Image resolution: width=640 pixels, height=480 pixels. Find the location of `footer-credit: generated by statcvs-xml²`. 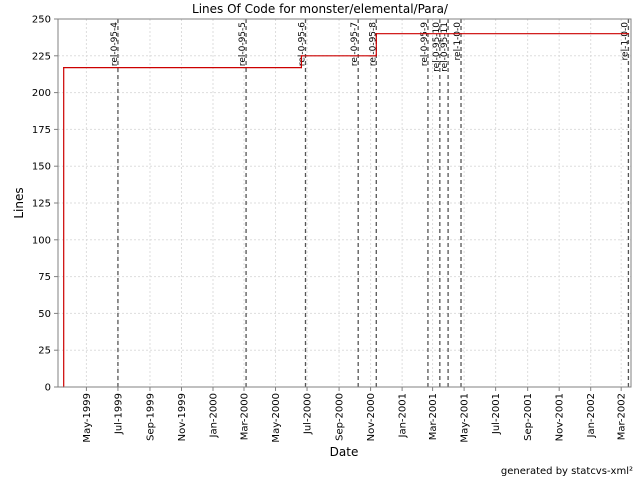

footer-credit: generated by statcvs-xml² is located at coordinates (567, 471).